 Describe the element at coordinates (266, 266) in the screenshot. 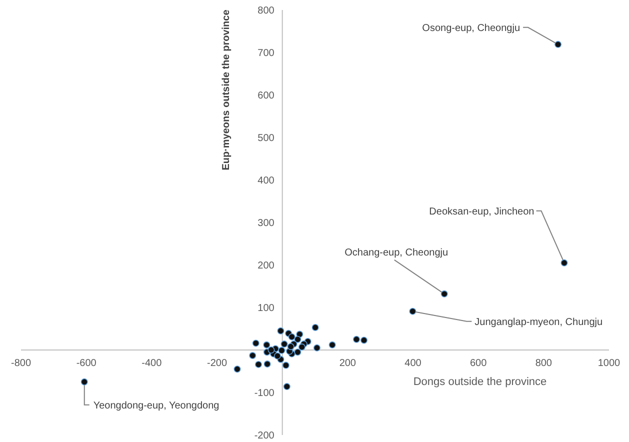

I see `y-tick-label: 200` at that location.